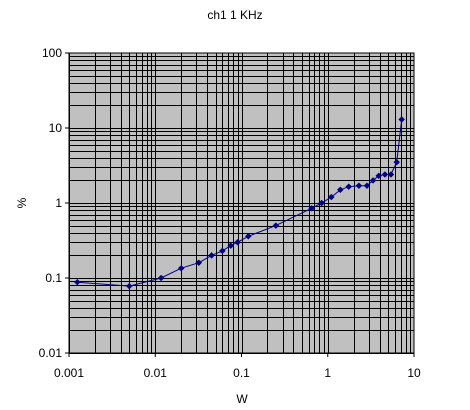 The image size is (470, 410). What do you see at coordinates (52, 53) in the screenshot?
I see `y-tick-label: 100` at bounding box center [52, 53].